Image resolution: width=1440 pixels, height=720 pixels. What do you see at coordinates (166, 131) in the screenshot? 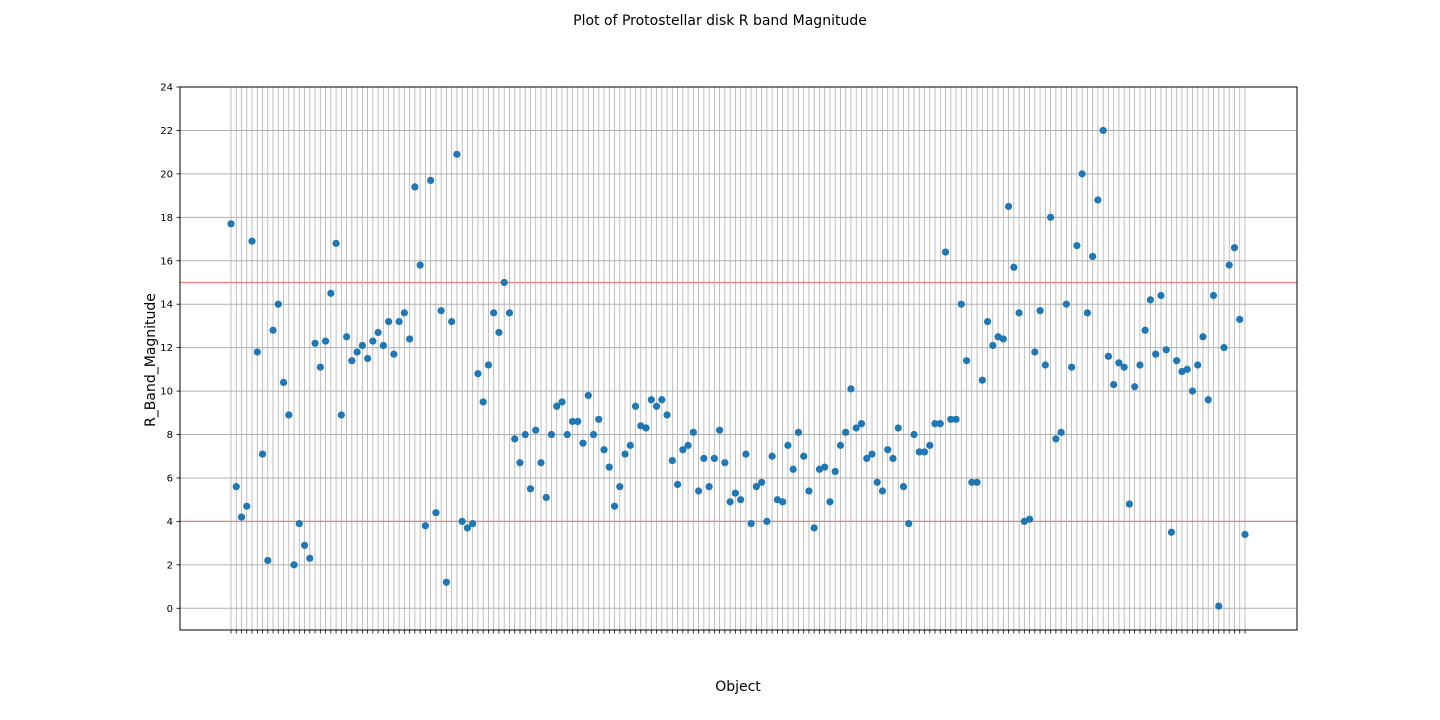
I see `y-tick-label: 22` at bounding box center [166, 131].